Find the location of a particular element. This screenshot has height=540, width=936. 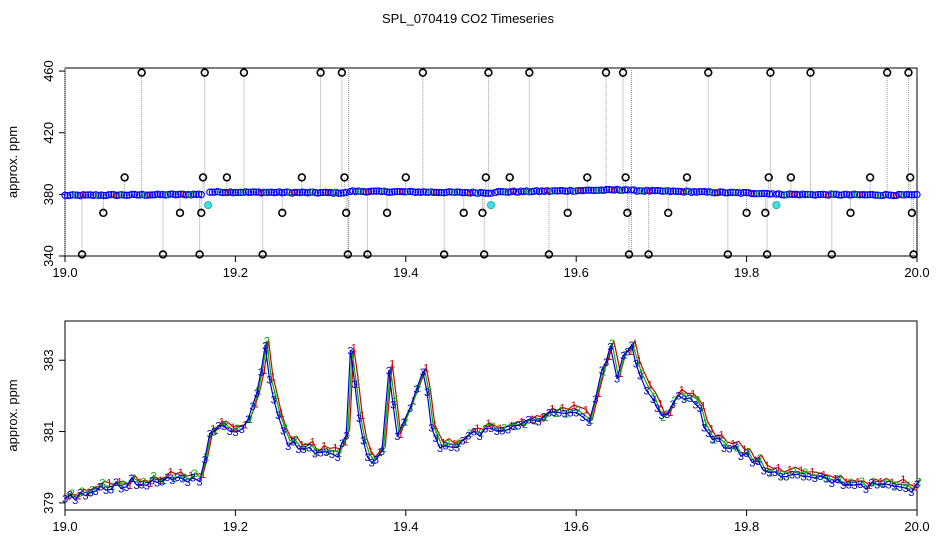

y-axis-label: approx. ppm is located at coordinates (12, 162).